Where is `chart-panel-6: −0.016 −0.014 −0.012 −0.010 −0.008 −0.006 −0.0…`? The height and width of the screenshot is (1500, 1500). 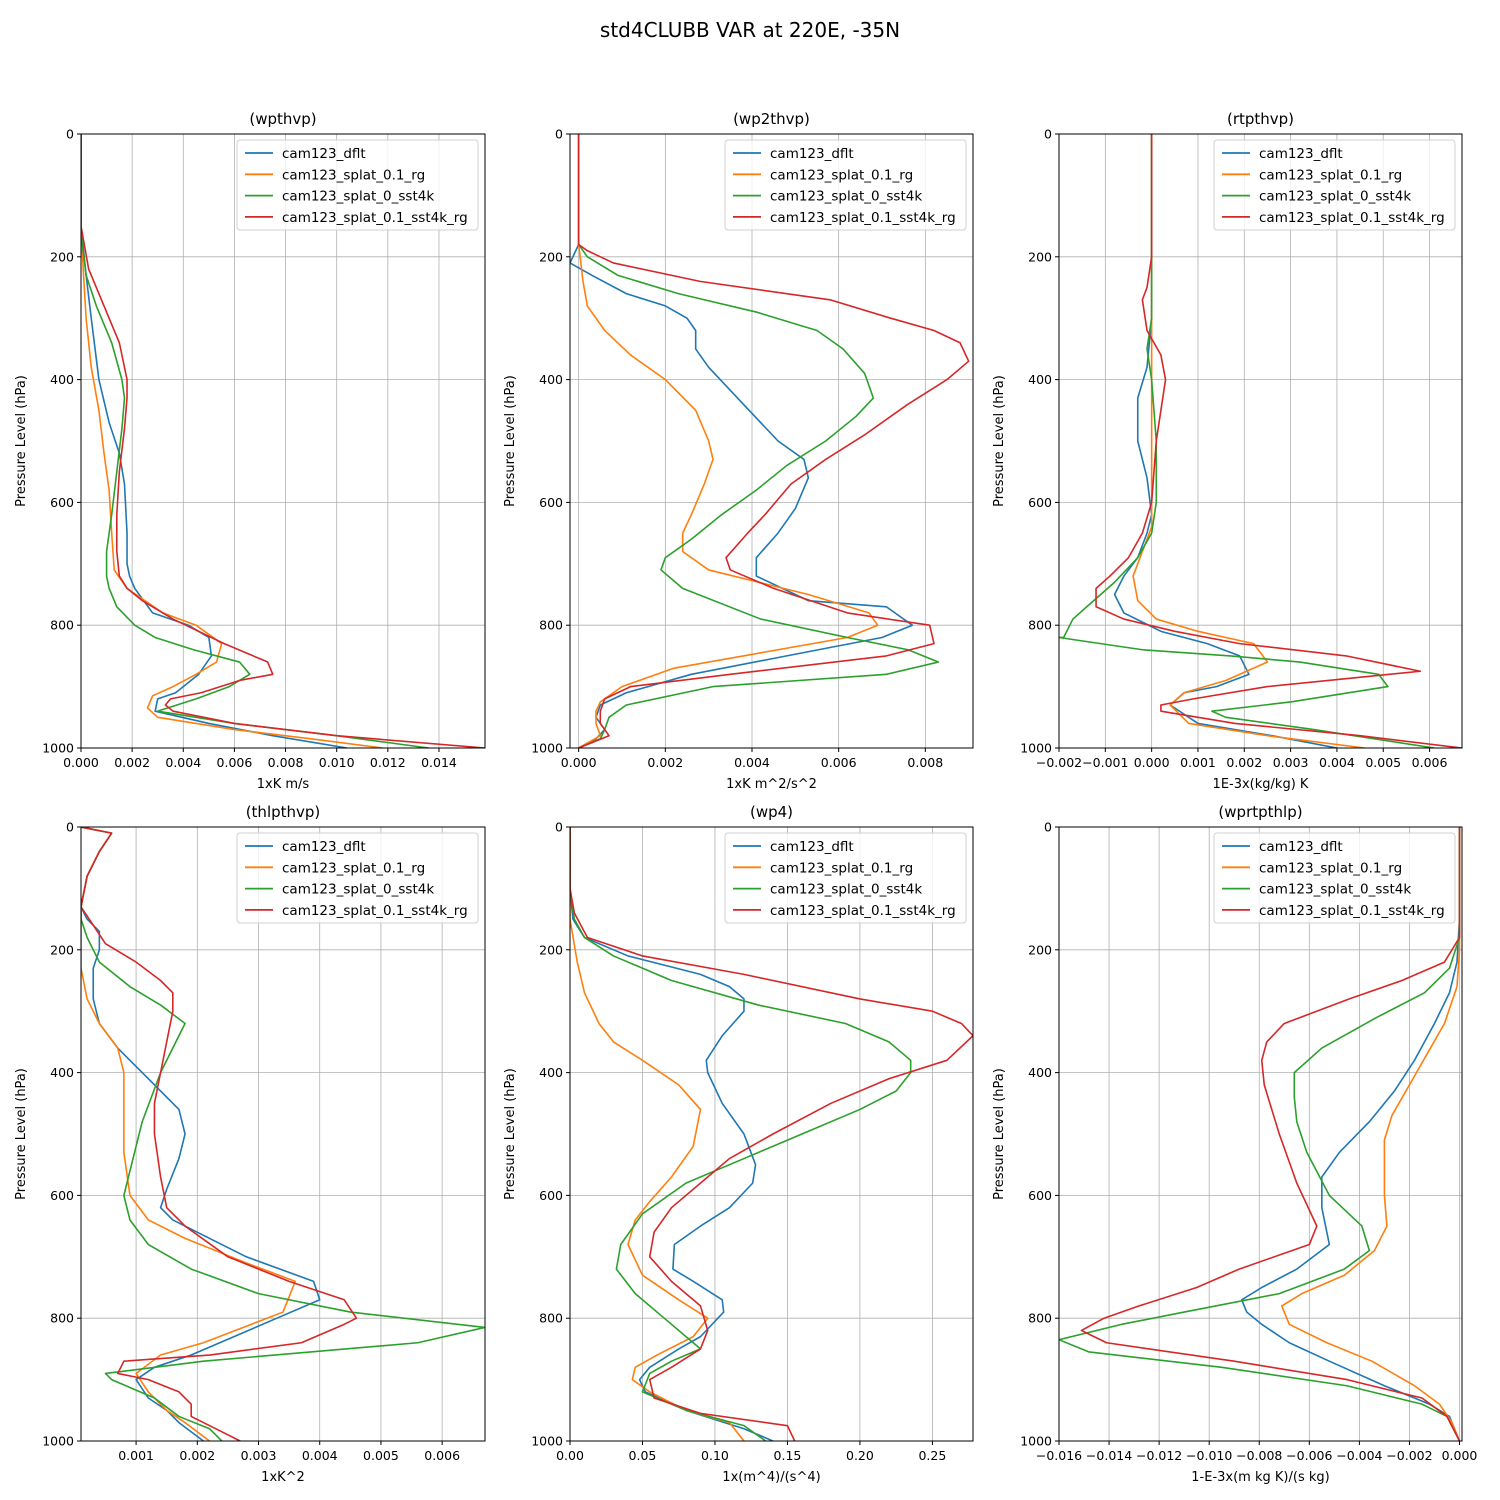
chart-panel-6: −0.016 −0.014 −0.012 −0.010 −0.008 −0.006 −0.0… is located at coordinates (1234, 1144).